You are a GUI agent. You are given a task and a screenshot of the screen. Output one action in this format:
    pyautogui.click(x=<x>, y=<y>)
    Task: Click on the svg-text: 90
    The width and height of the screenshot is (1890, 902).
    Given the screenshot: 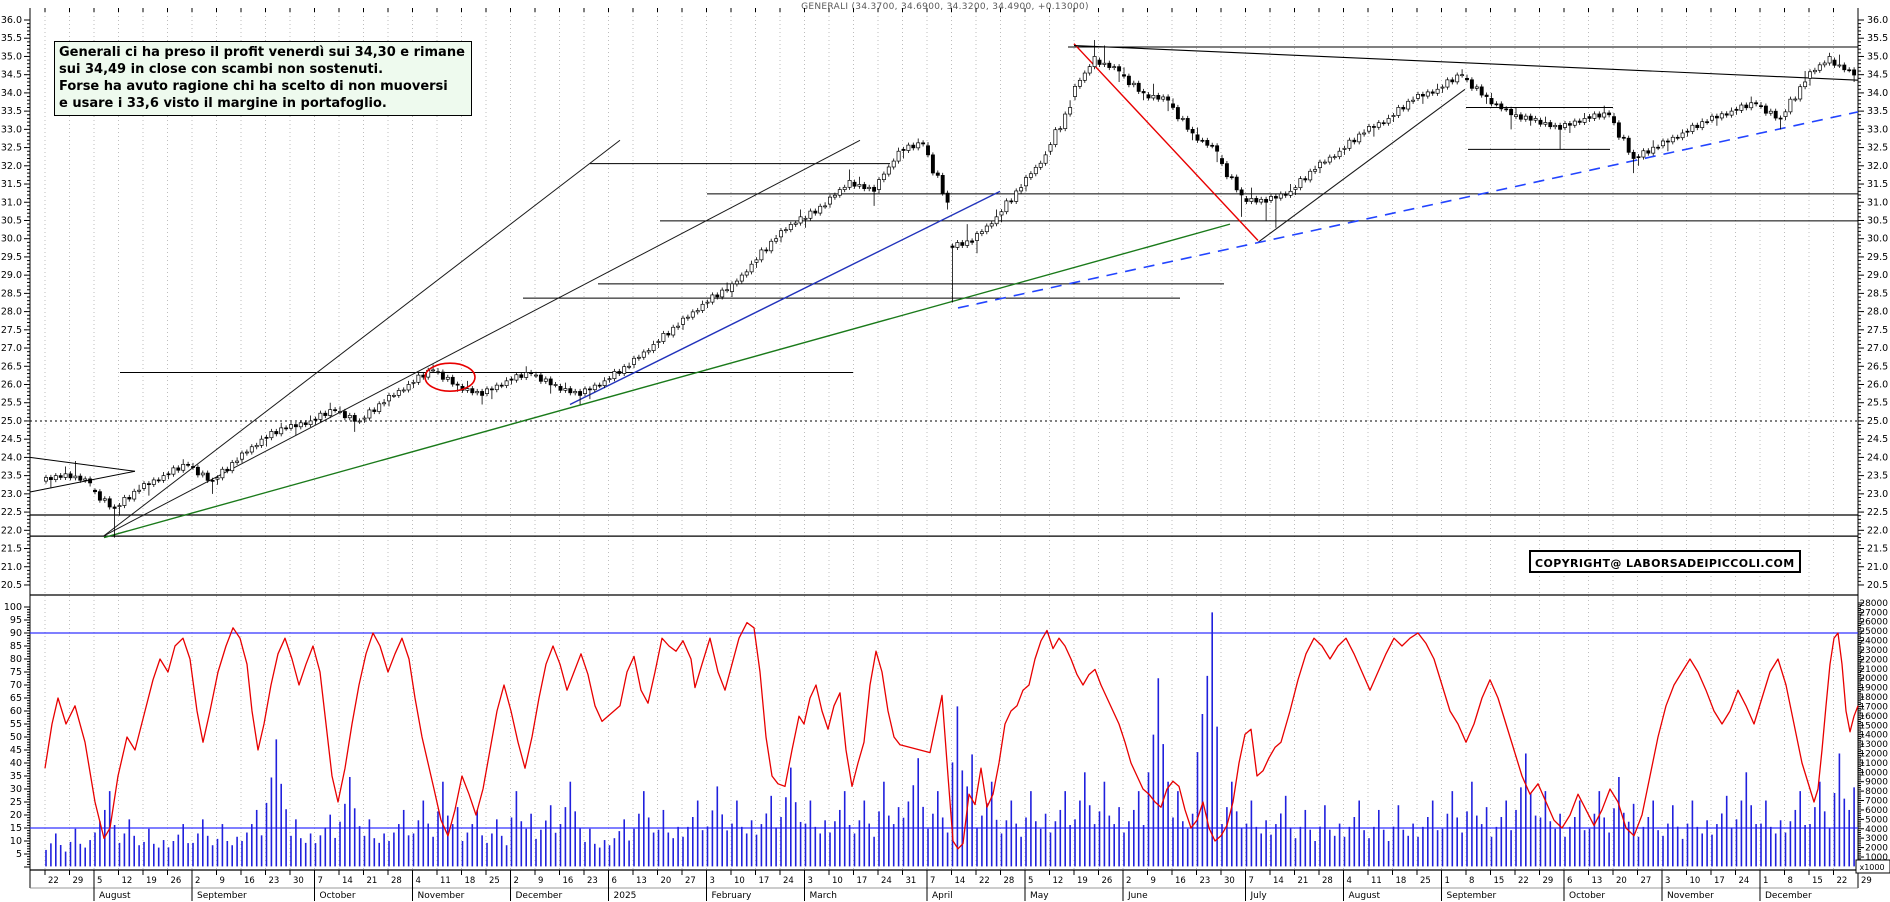 What is the action you would take?
    pyautogui.click(x=16, y=633)
    